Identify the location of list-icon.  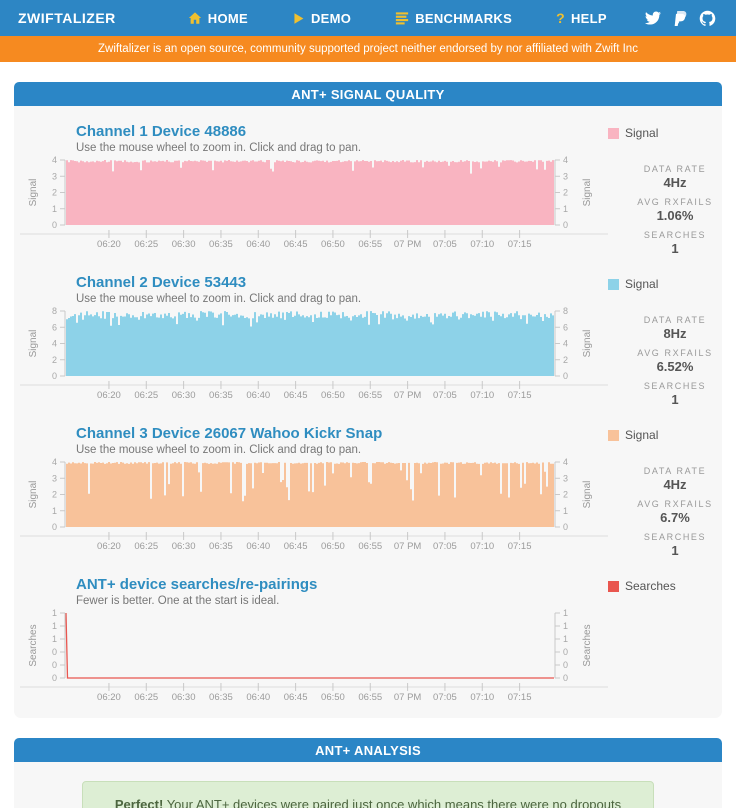
(402, 18).